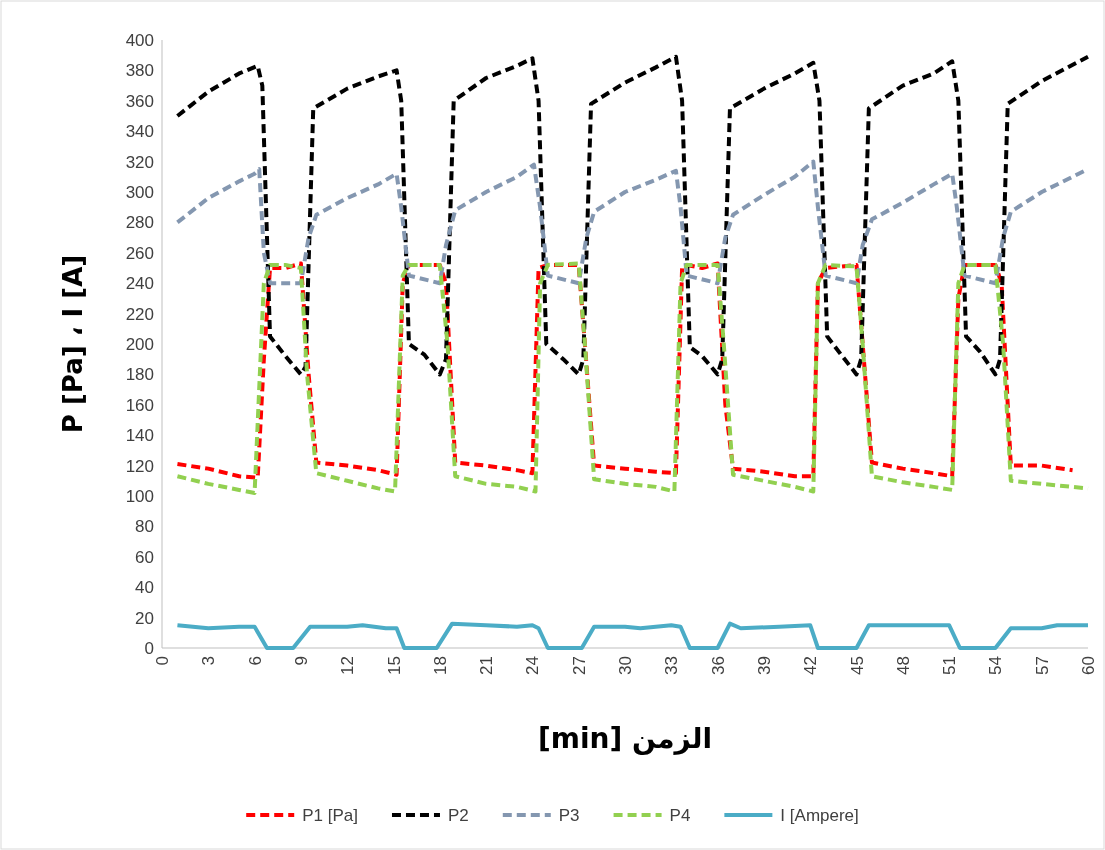 This screenshot has width=1105, height=850. I want to click on x-tick-label: 0, so click(162, 661).